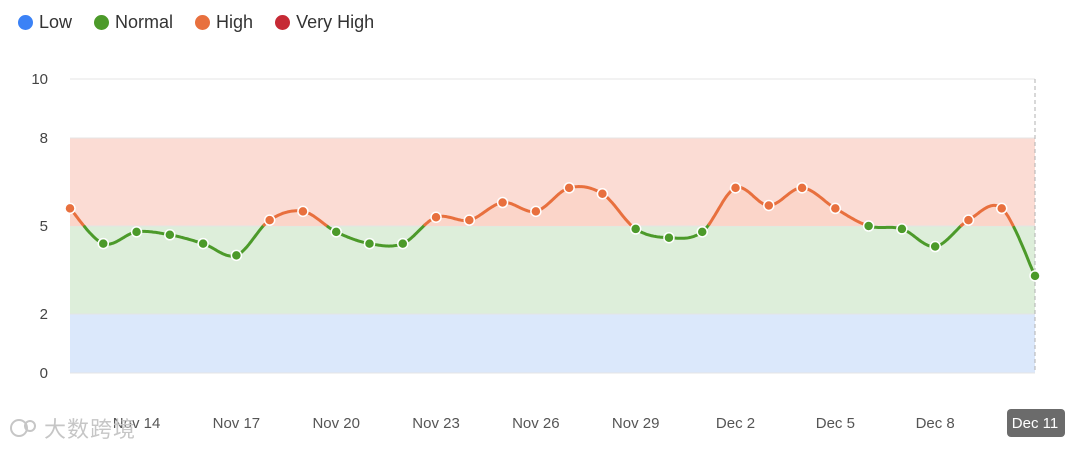 This screenshot has height=450, width=1080. What do you see at coordinates (735, 423) in the screenshot?
I see `x-tick-label: Dec 2` at bounding box center [735, 423].